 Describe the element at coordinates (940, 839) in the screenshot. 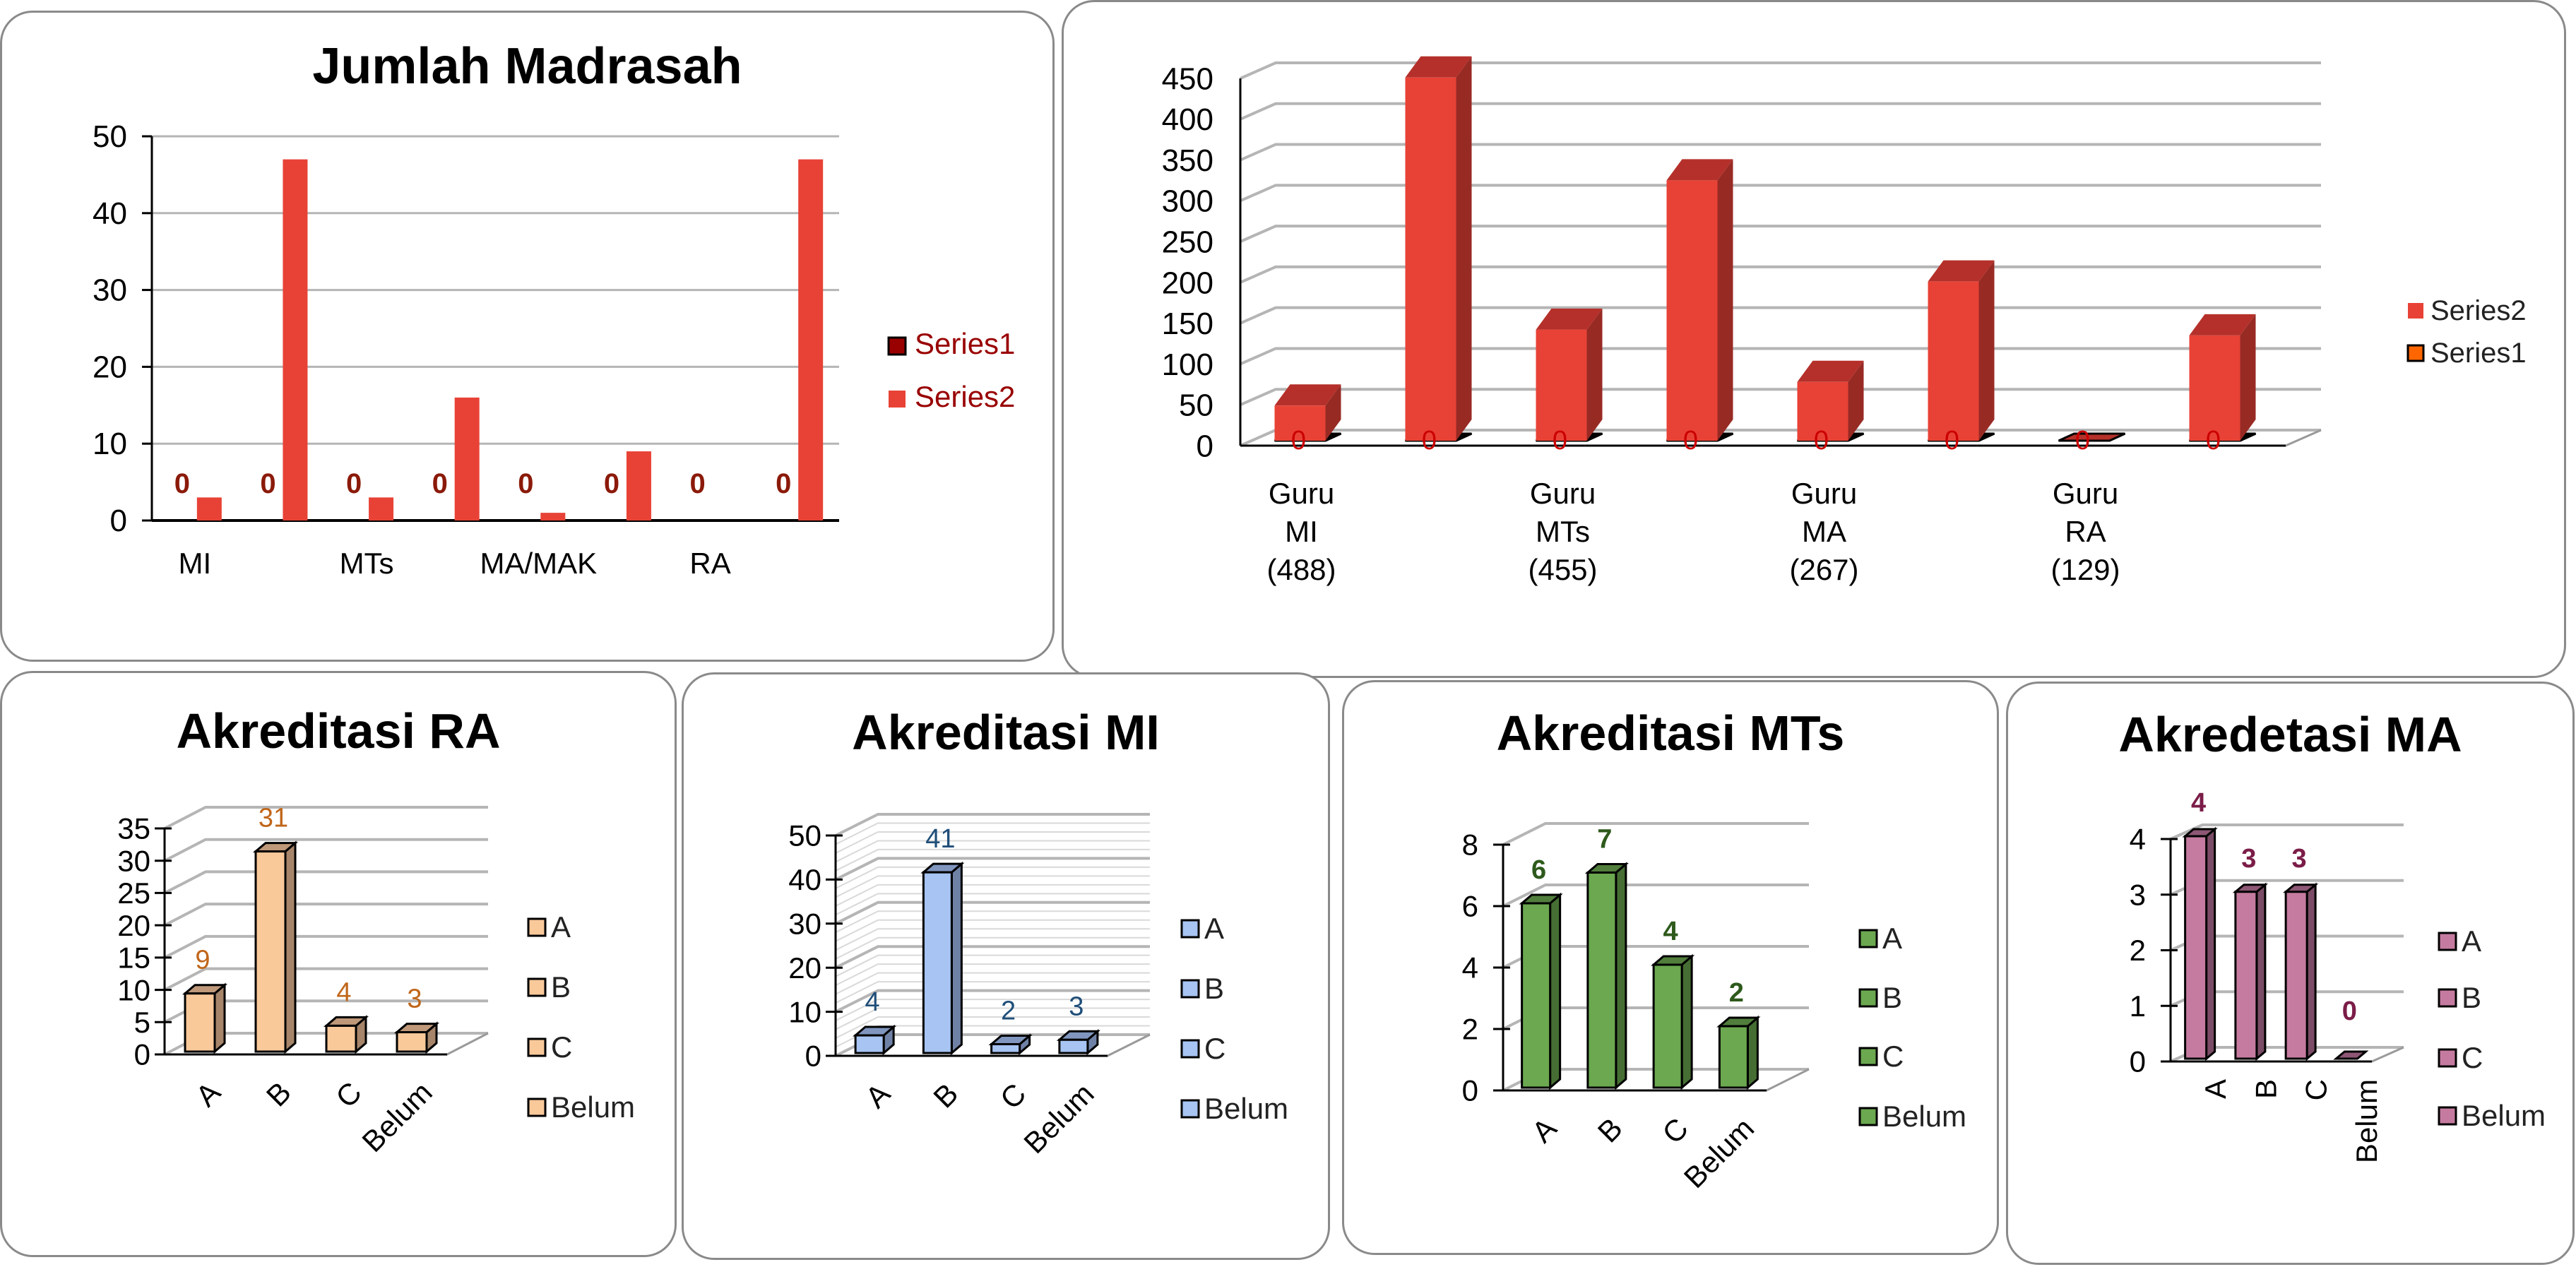

I see `data-label: 41` at that location.